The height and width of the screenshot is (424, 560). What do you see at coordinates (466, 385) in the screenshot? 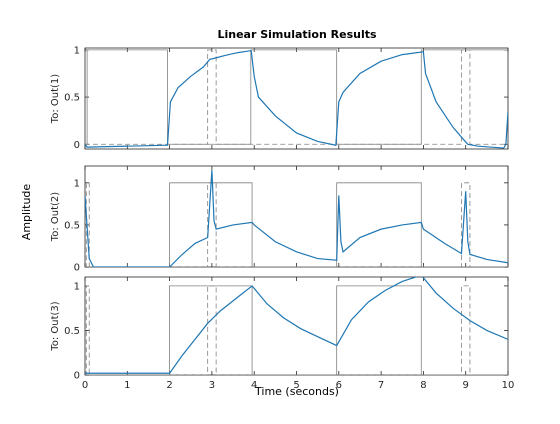
I see `x-tick-label: 9` at bounding box center [466, 385].